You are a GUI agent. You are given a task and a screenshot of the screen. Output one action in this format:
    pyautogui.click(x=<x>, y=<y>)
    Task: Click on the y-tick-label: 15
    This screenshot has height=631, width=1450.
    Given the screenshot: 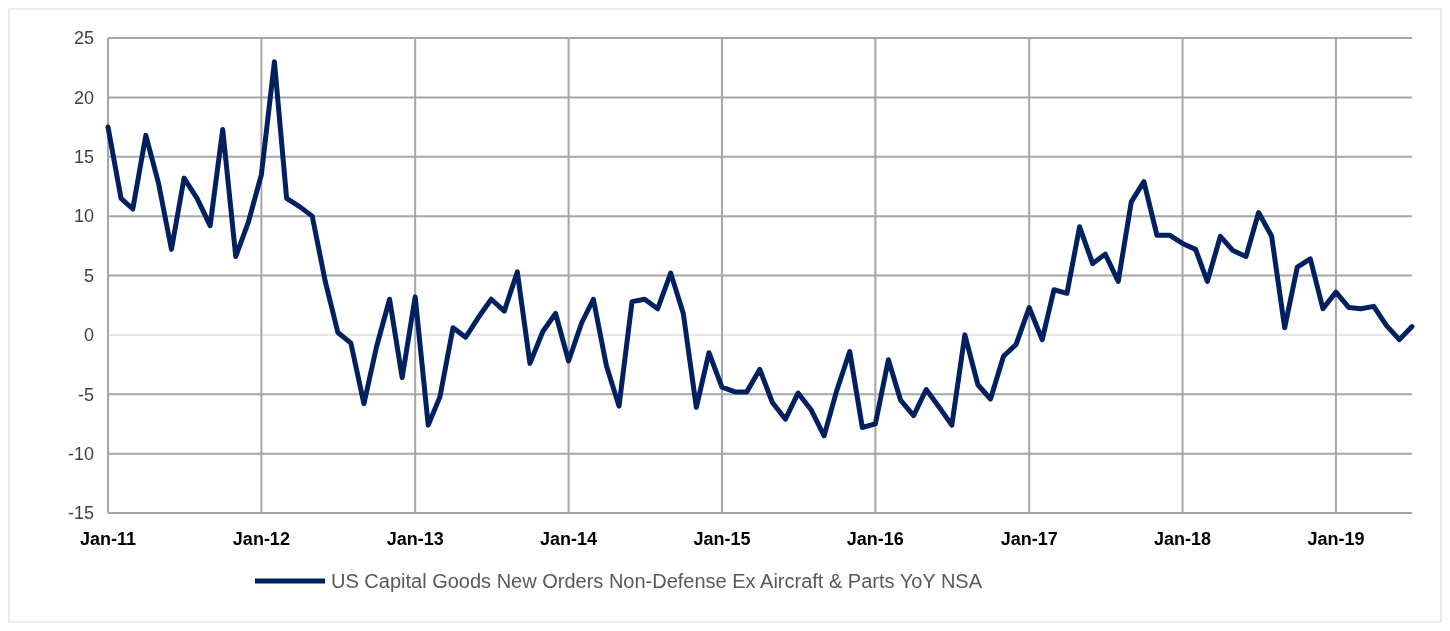 What is the action you would take?
    pyautogui.click(x=83, y=157)
    